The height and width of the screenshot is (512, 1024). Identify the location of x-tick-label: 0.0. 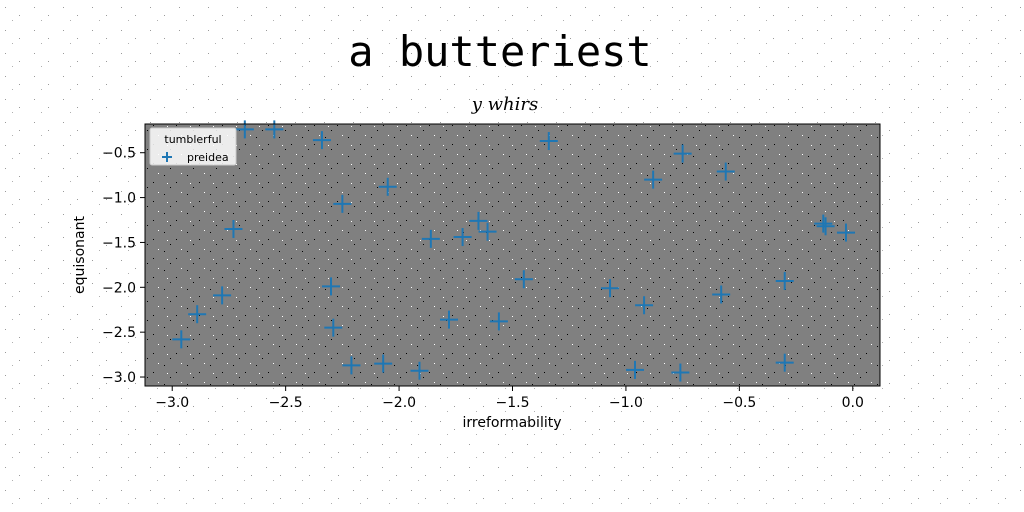
(853, 403).